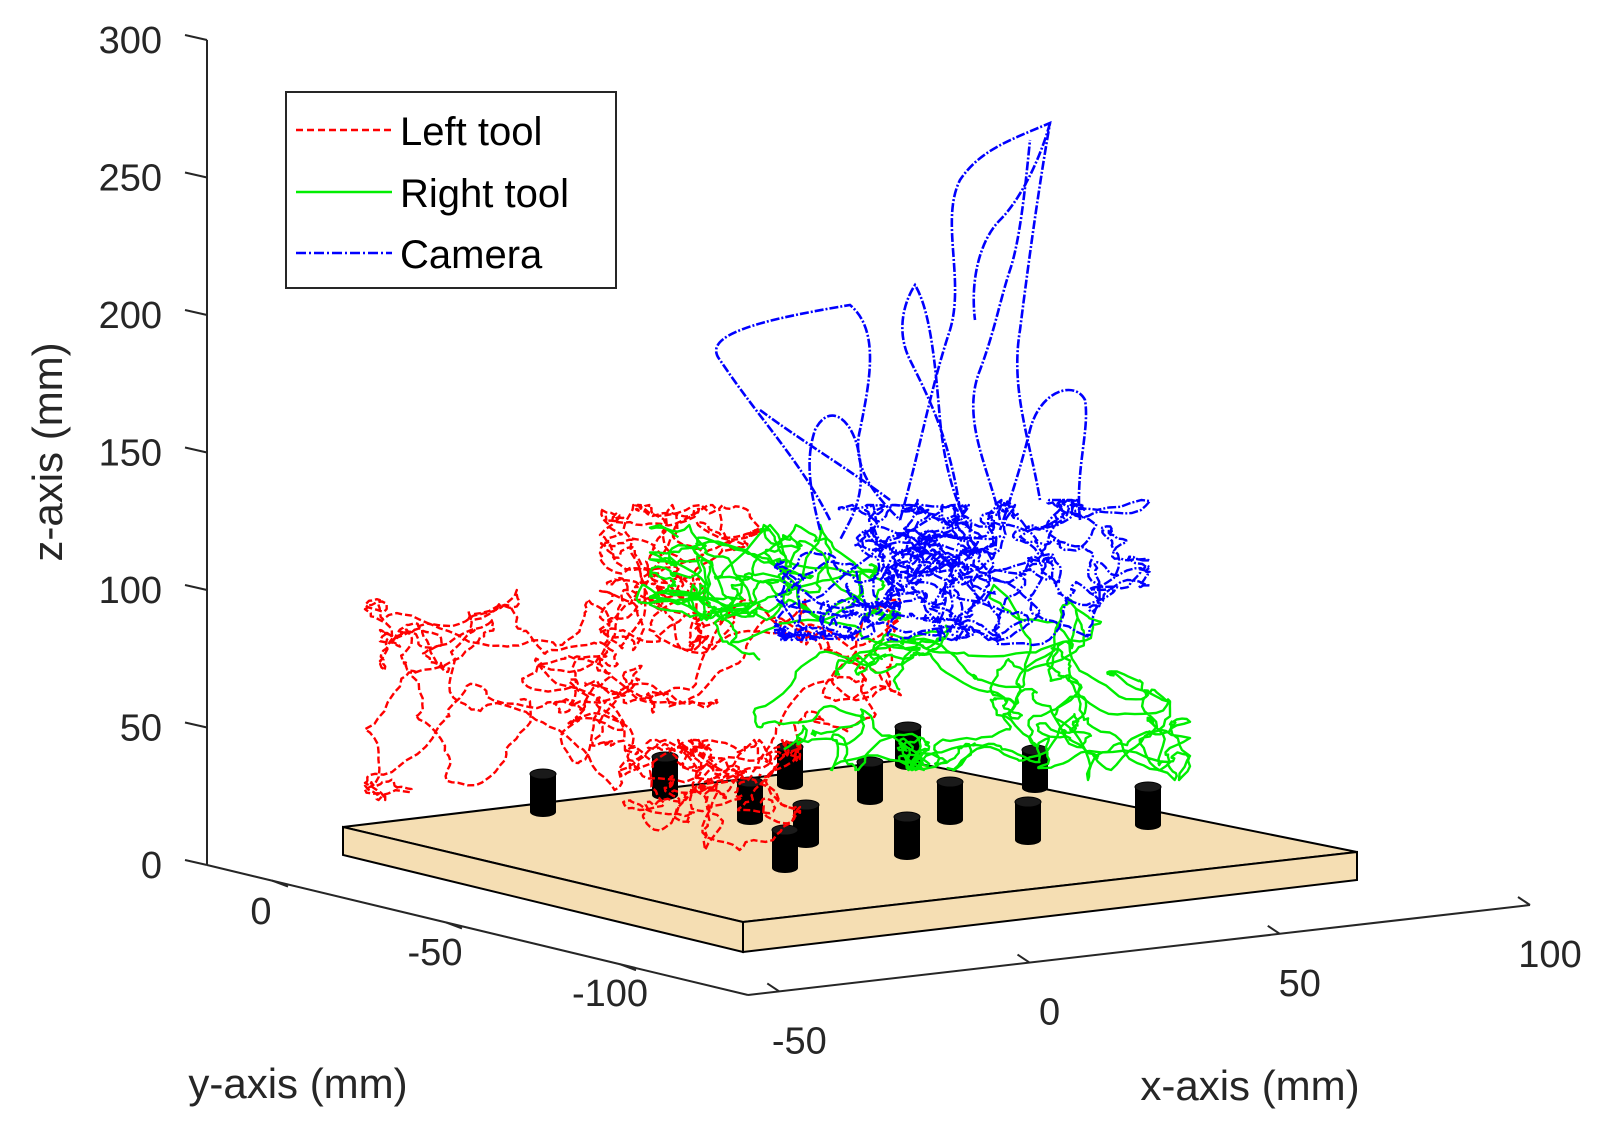 Image resolution: width=1609 pixels, height=1132 pixels. What do you see at coordinates (130, 591) in the screenshot?
I see `z-tick-label: 100` at bounding box center [130, 591].